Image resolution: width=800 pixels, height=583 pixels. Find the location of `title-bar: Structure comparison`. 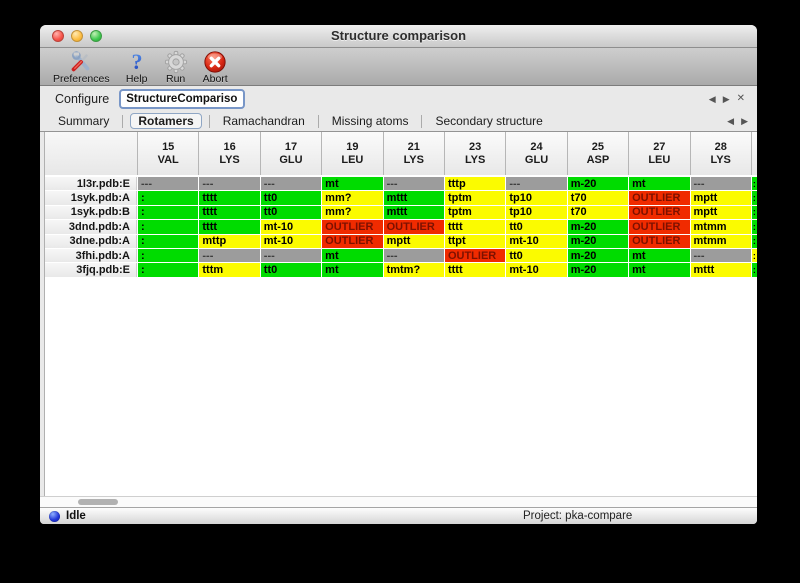

title-bar: Structure comparison is located at coordinates (398, 36).